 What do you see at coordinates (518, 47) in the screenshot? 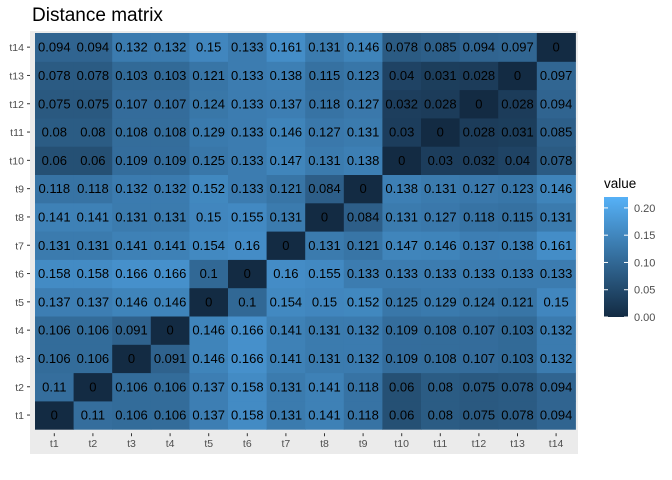
I see `heatmap-cell-t14-t13` at bounding box center [518, 47].